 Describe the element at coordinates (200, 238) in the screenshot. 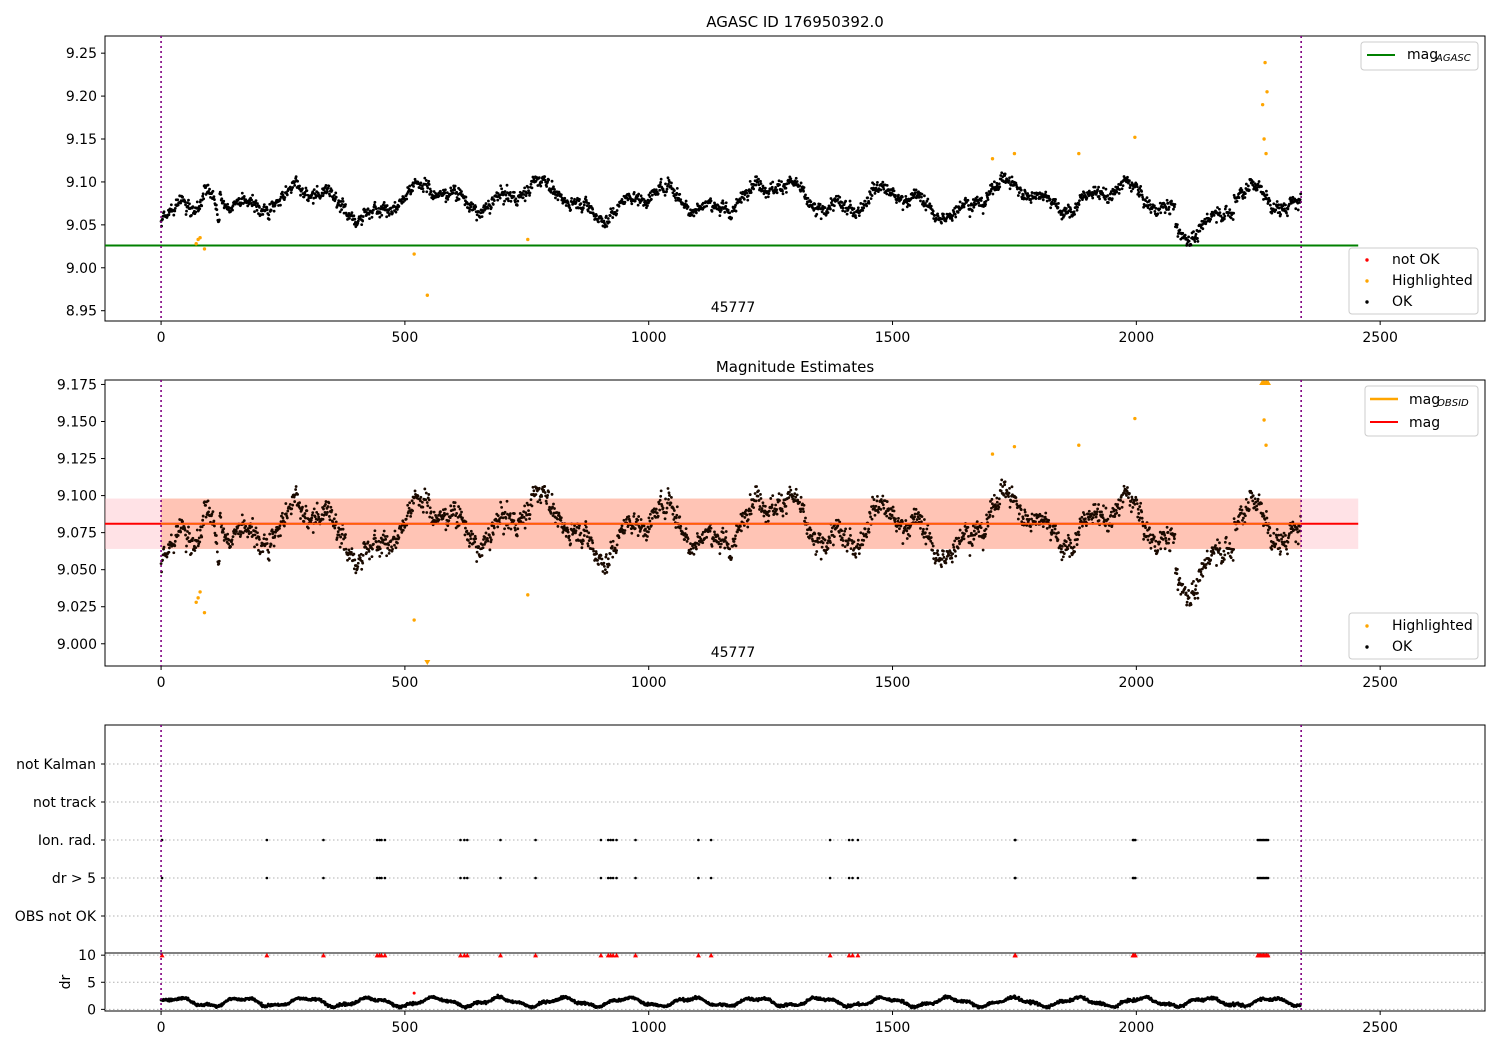

I see `highlighted-point` at that location.